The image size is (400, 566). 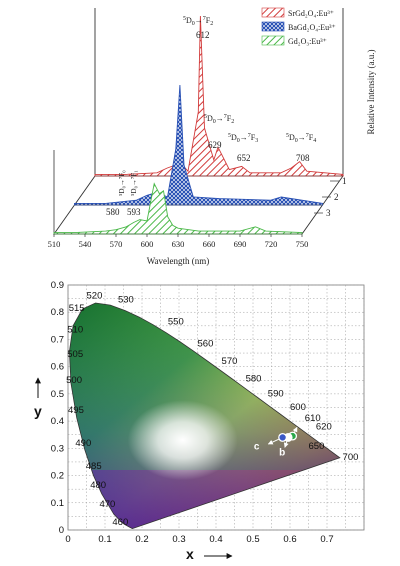 What do you see at coordinates (178, 261) in the screenshot?
I see `wavelength-axis-label: Wavelength (nm)` at bounding box center [178, 261].